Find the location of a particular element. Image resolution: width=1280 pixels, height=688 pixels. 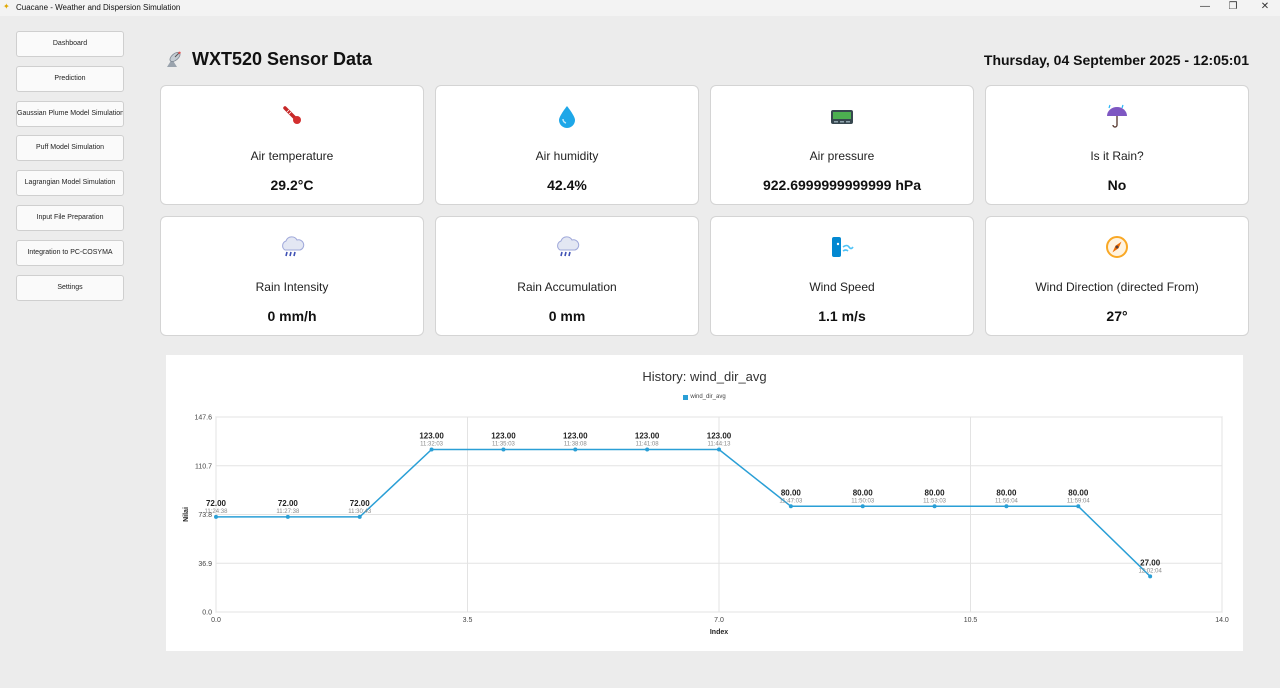

y-tick-label: 73.8 is located at coordinates (205, 515).